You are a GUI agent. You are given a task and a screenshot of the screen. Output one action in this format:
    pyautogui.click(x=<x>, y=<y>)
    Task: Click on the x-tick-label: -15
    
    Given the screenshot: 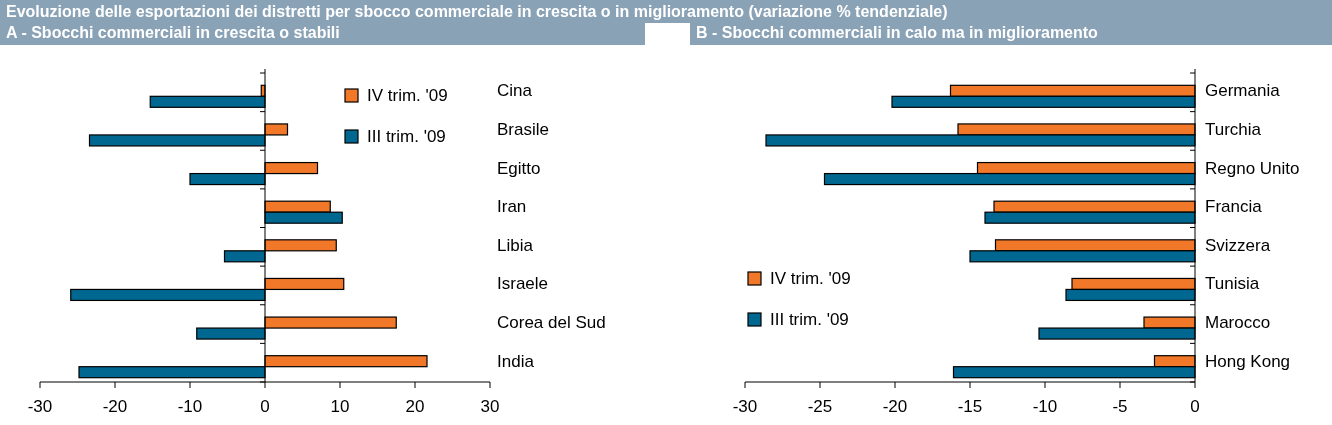 What is the action you would take?
    pyautogui.click(x=970, y=406)
    